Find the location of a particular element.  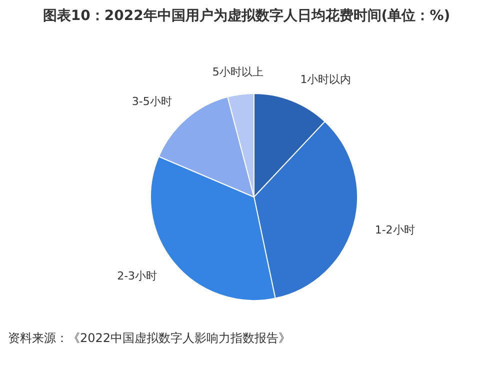

slice-label: 5小时以上 is located at coordinates (238, 71).